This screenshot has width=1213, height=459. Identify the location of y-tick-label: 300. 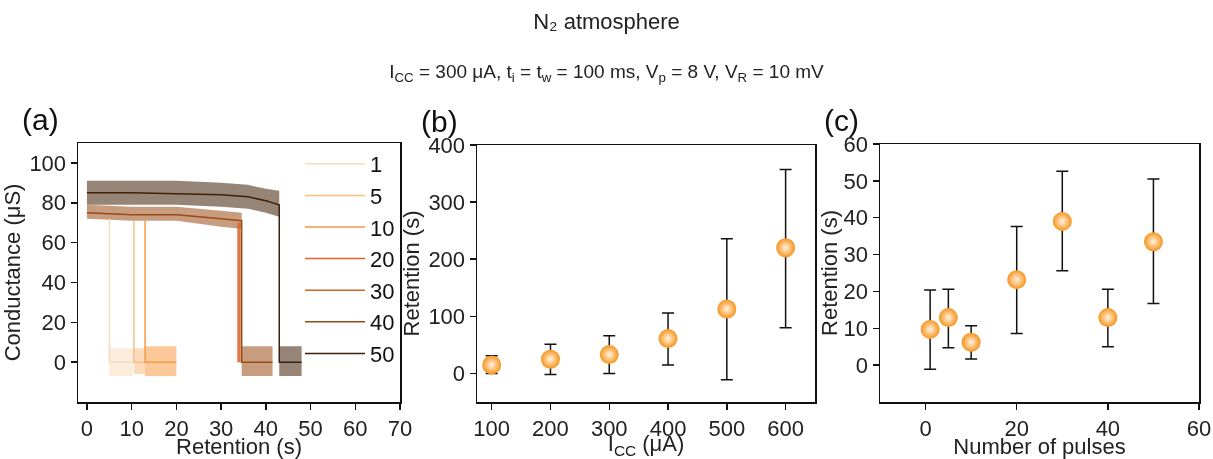
(447, 202).